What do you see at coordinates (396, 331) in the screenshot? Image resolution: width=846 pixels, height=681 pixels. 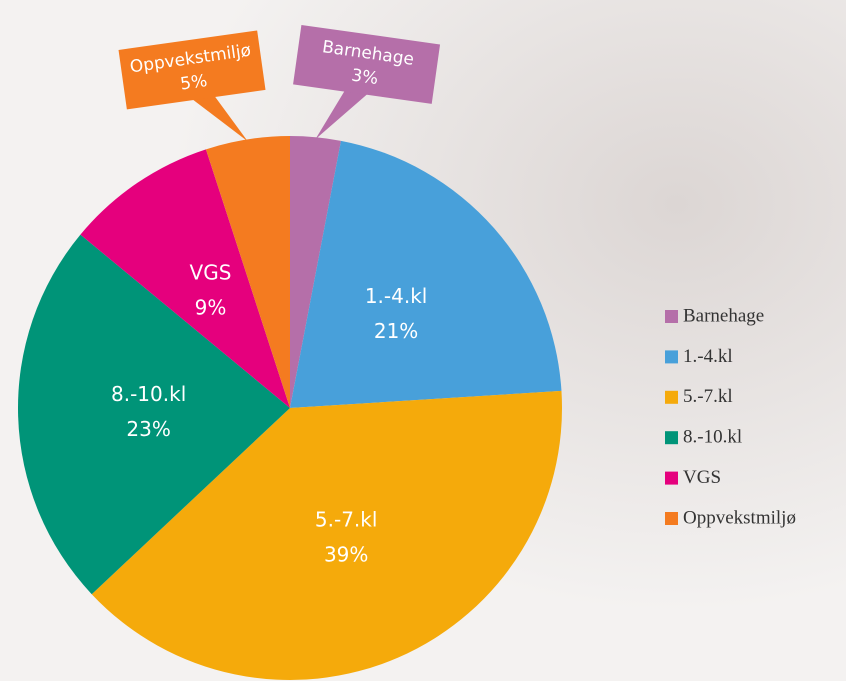 I see `slice-value: 21%` at bounding box center [396, 331].